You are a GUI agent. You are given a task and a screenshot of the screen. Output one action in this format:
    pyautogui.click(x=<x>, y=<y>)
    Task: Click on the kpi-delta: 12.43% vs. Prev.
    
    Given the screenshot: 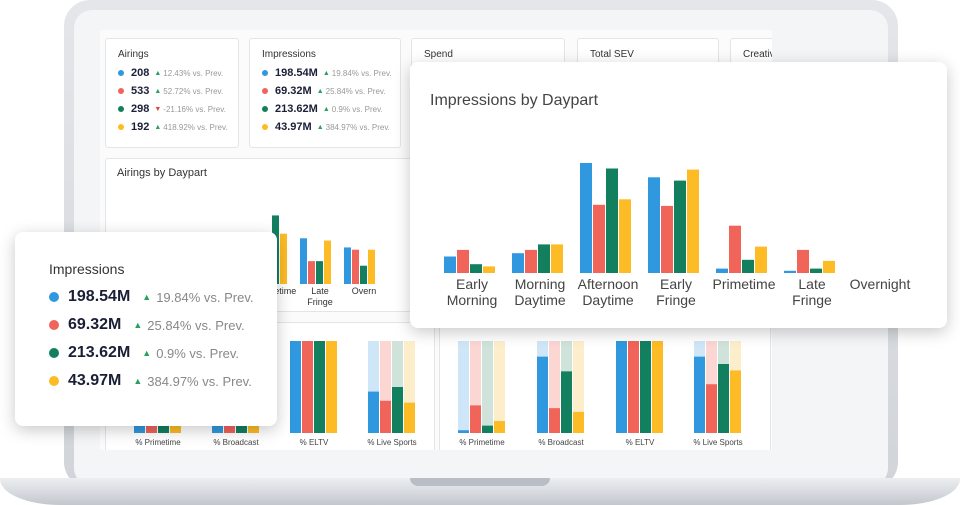 What is the action you would take?
    pyautogui.click(x=193, y=73)
    